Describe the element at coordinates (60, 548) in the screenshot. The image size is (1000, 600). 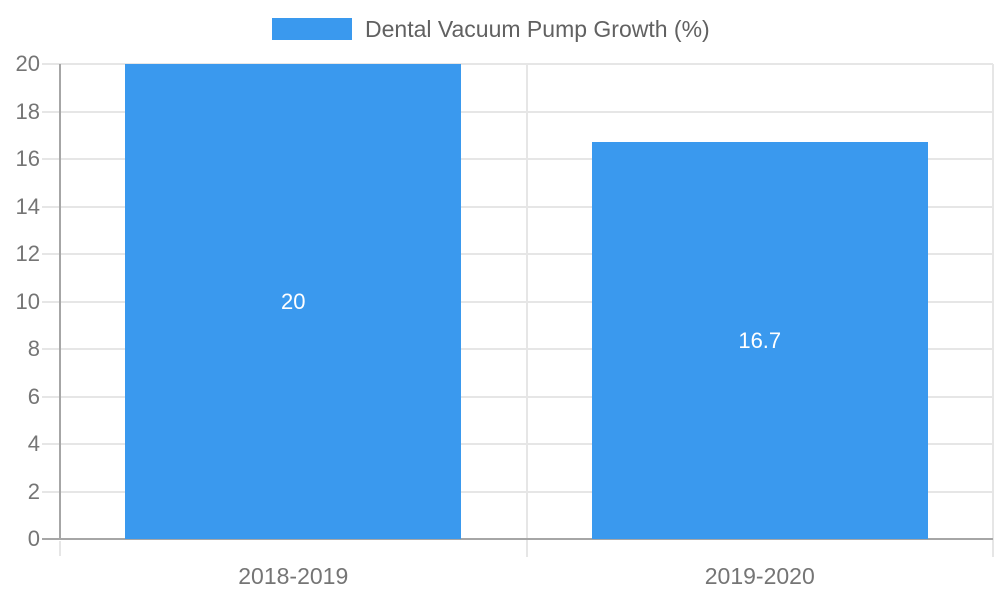
I see `x-axis-tick` at that location.